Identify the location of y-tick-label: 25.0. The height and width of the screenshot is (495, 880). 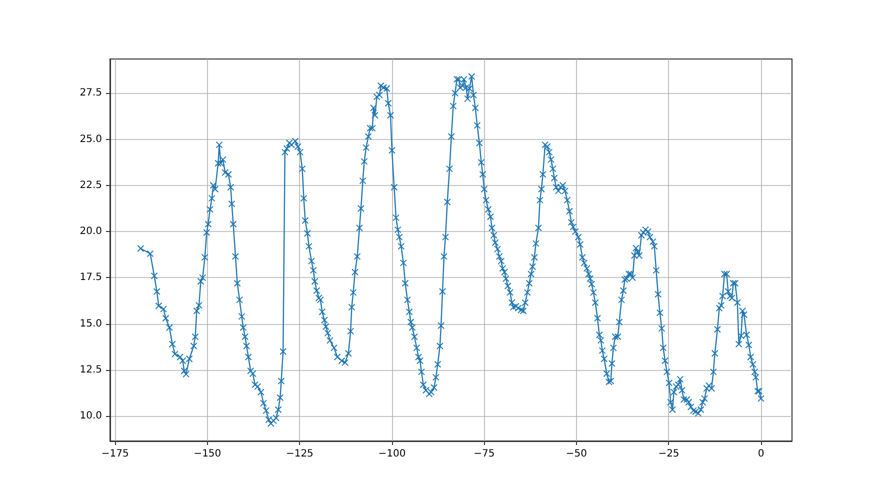
(91, 139).